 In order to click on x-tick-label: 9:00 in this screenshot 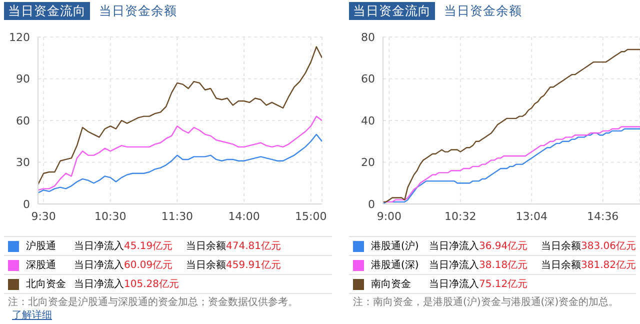, I will do `click(389, 216)`.